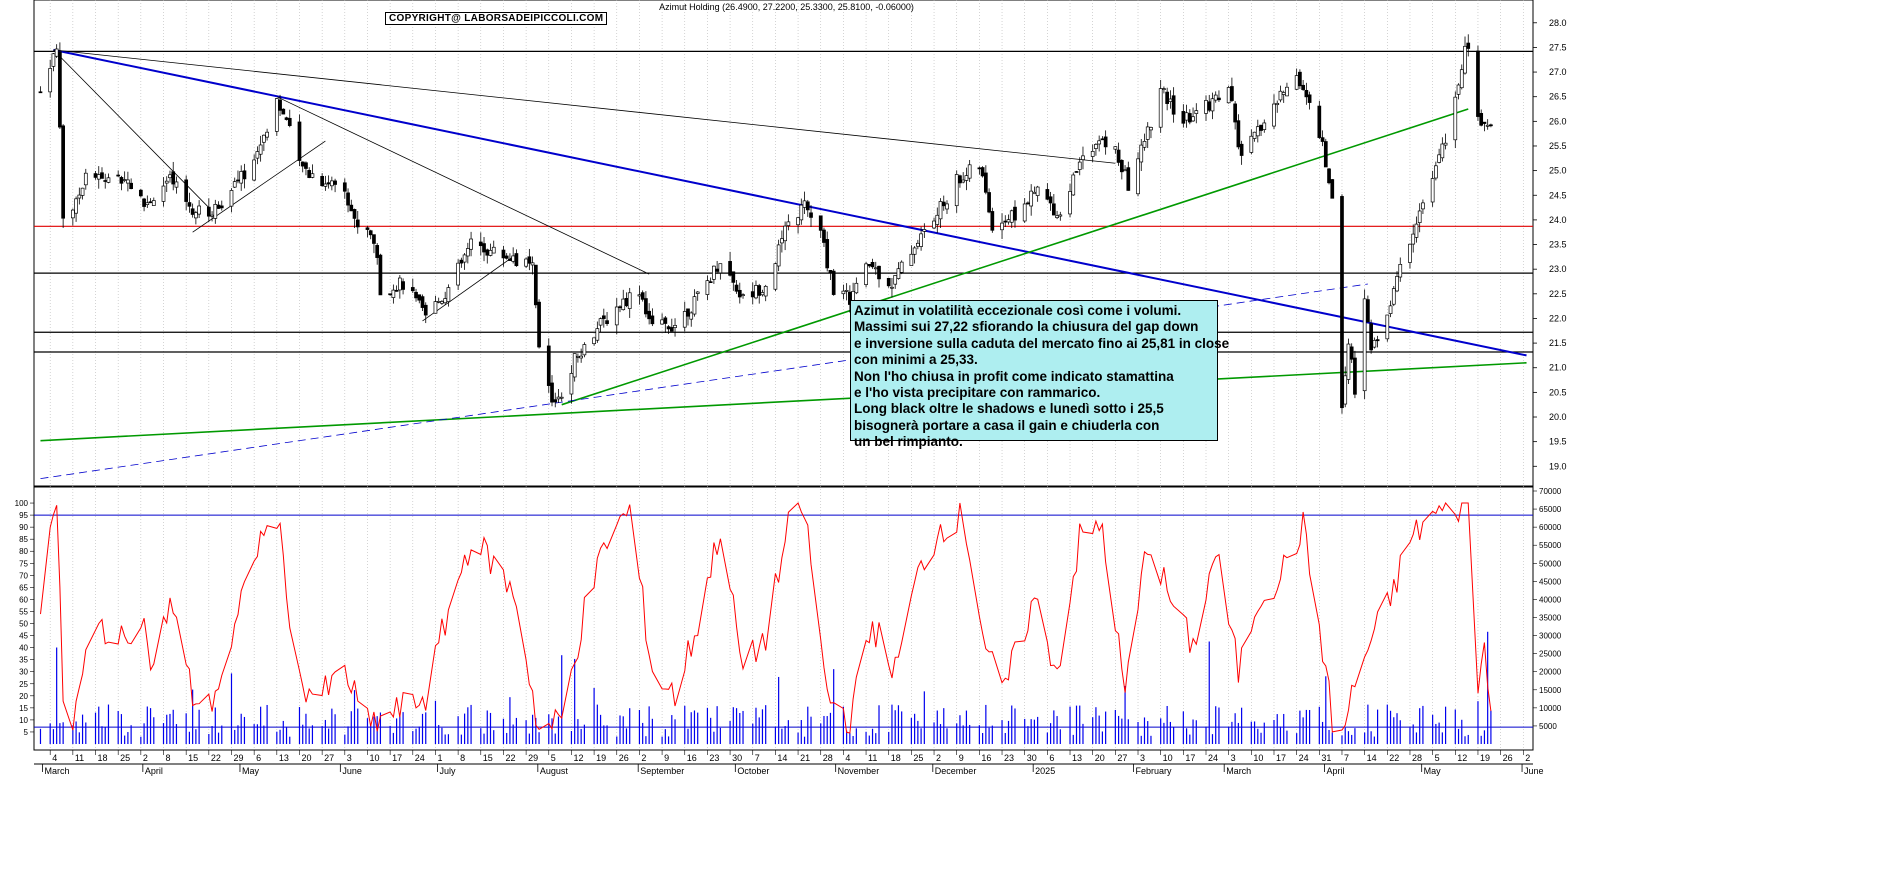 Image resolution: width=1890 pixels, height=895 pixels. What do you see at coordinates (1550, 599) in the screenshot?
I see `volume-tick-label: 40000` at bounding box center [1550, 599].